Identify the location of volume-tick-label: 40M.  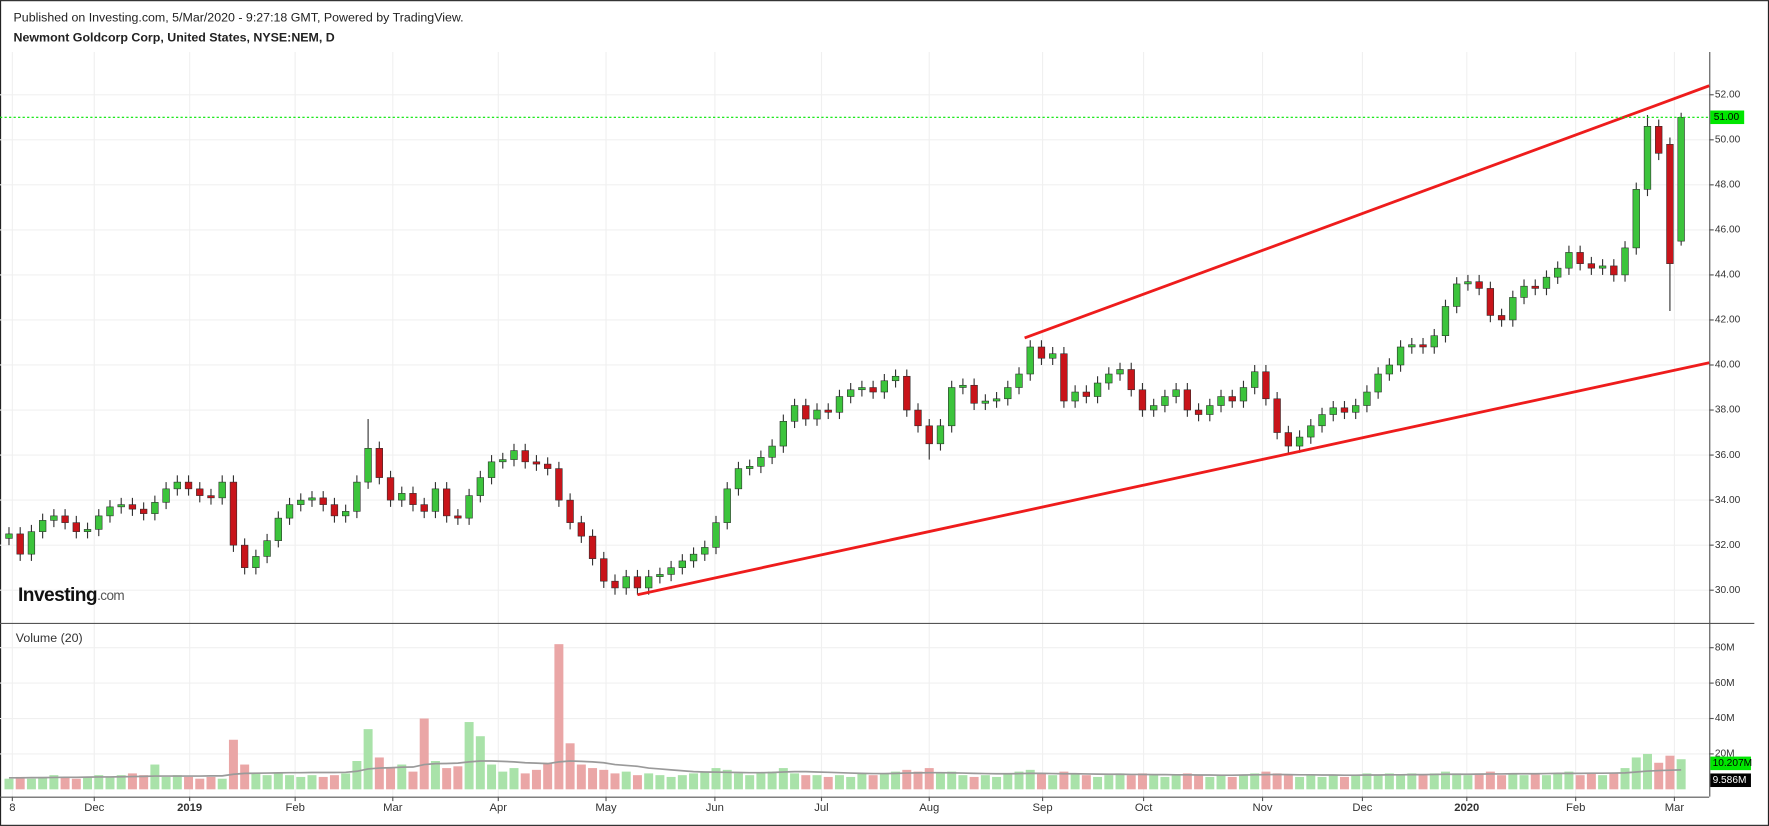
(1725, 718).